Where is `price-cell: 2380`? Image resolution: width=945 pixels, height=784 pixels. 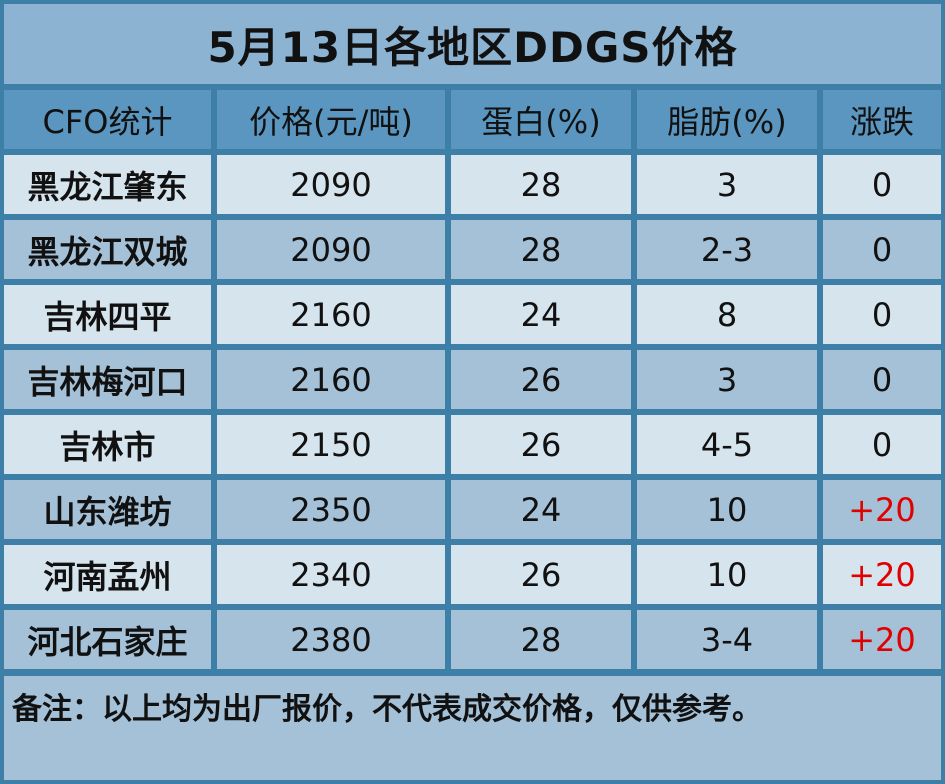 price-cell: 2380 is located at coordinates (331, 639).